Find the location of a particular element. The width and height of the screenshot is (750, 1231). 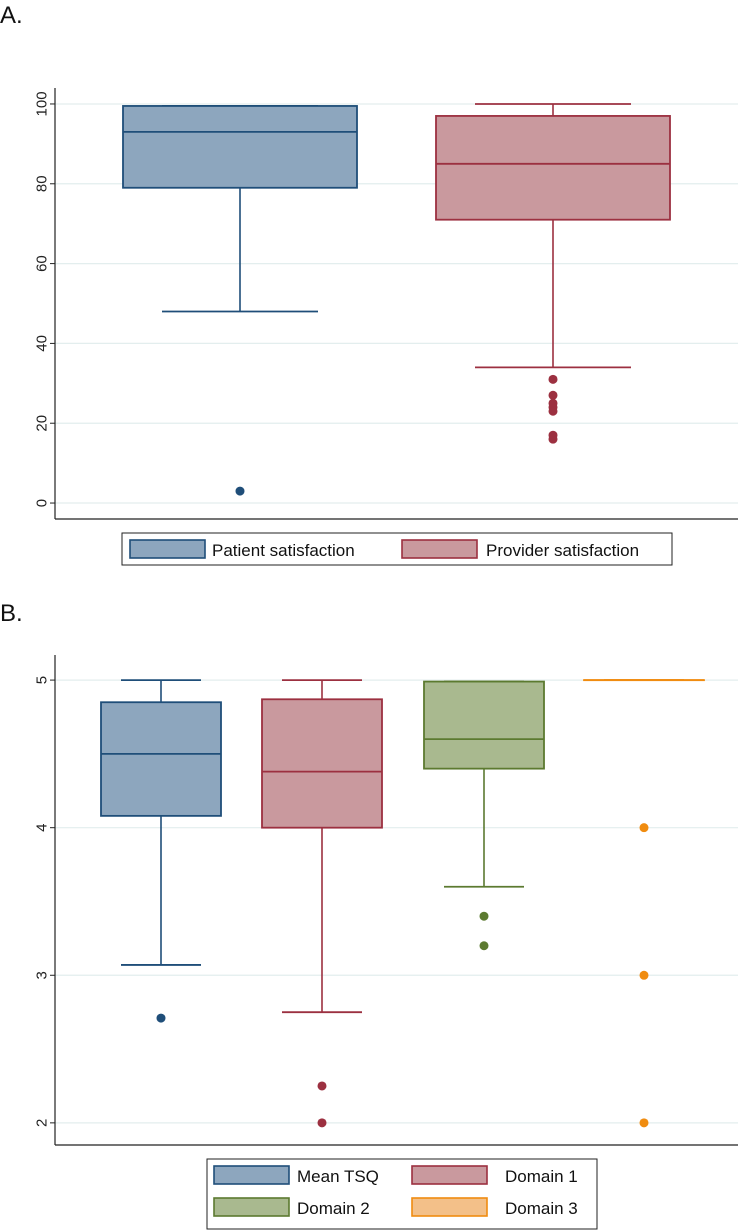

legend-label: Domain 2 is located at coordinates (333, 1208).